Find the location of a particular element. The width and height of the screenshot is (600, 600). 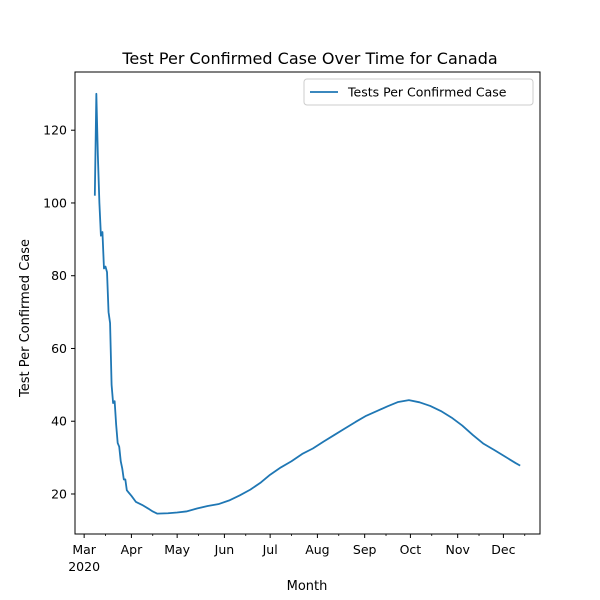

y-tick-label: 20 is located at coordinates (59, 493).